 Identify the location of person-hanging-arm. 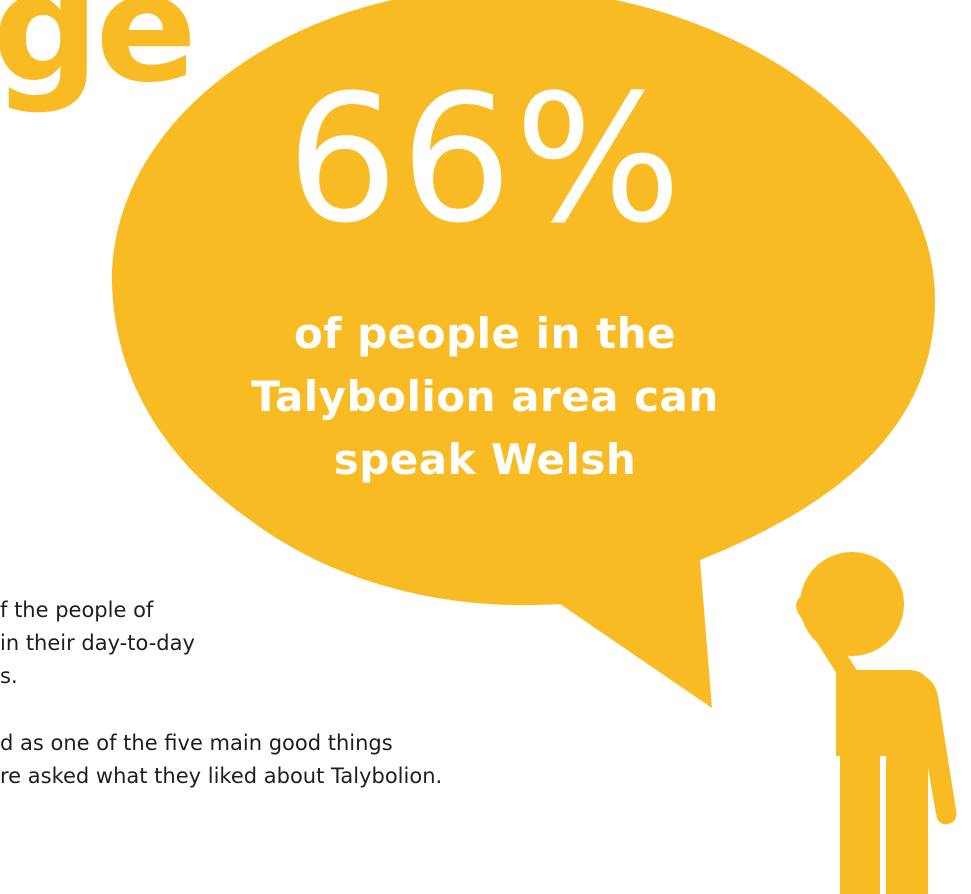
(936, 749).